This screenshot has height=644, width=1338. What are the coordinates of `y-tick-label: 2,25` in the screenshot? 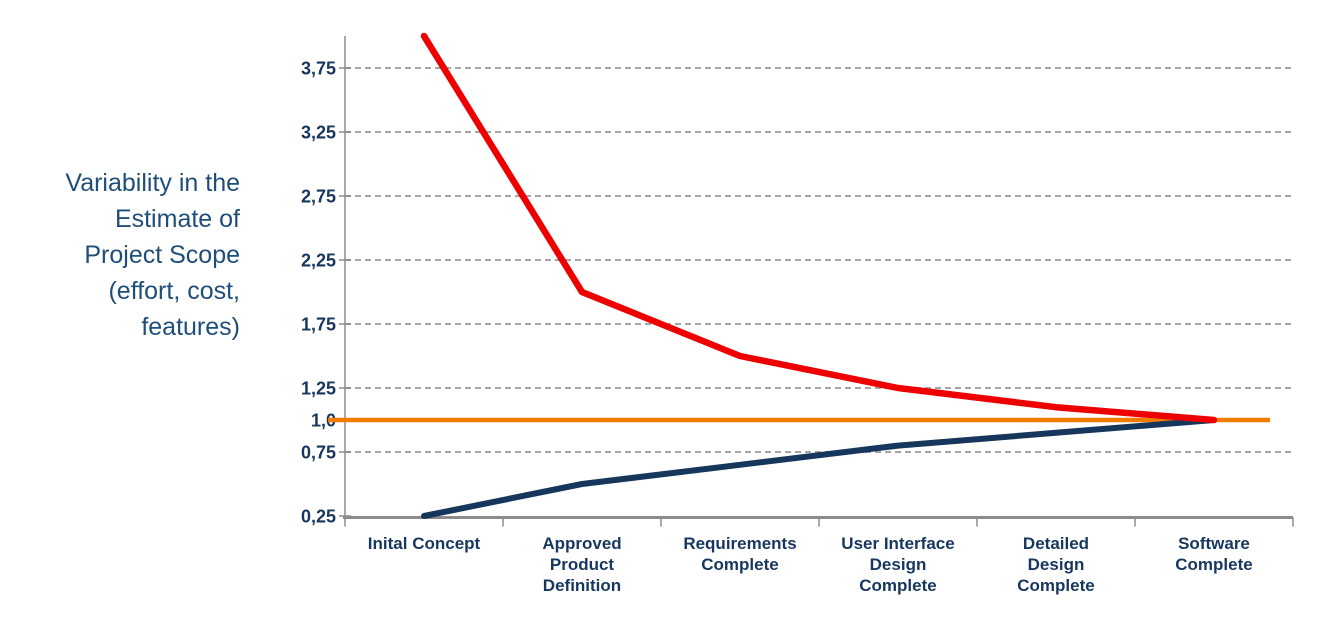 It's located at (318, 261).